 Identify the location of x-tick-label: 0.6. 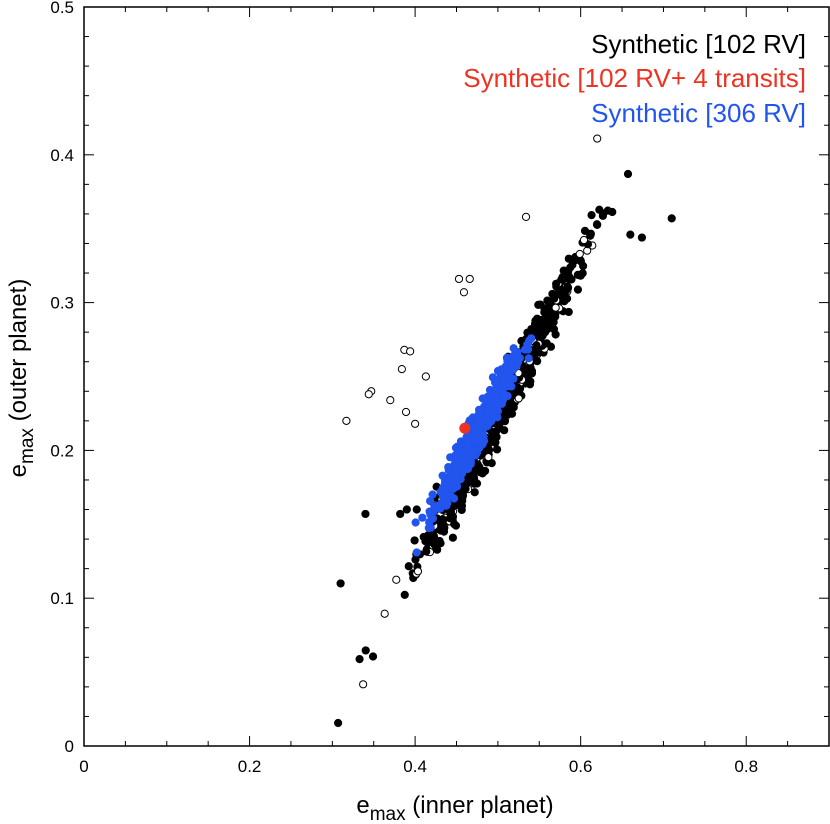
(581, 766).